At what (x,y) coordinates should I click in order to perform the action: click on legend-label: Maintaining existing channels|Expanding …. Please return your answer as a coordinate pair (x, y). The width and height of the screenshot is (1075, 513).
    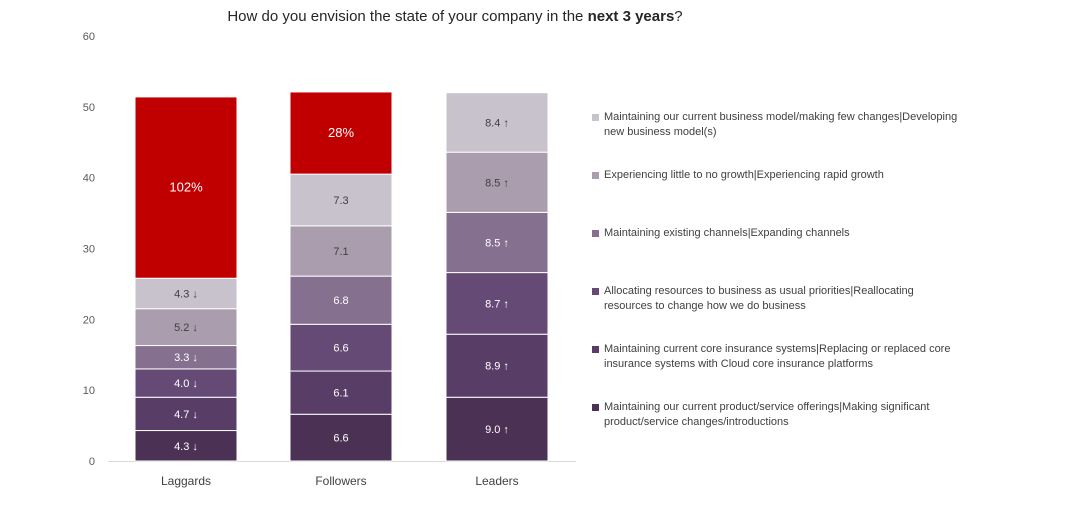
    Looking at the image, I should click on (727, 233).